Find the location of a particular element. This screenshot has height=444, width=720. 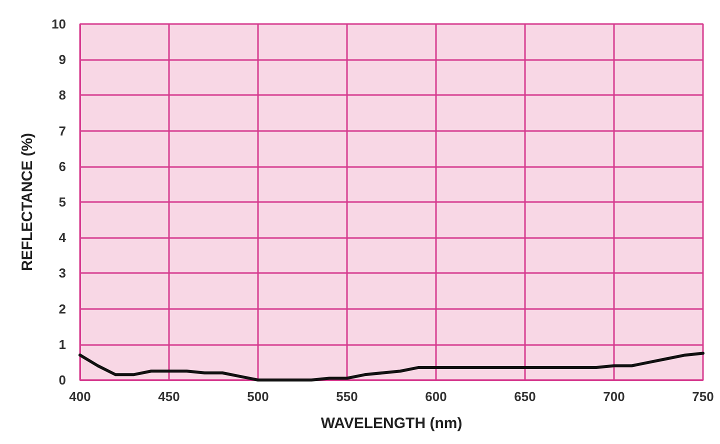

x-tick-label: 700 is located at coordinates (614, 396).